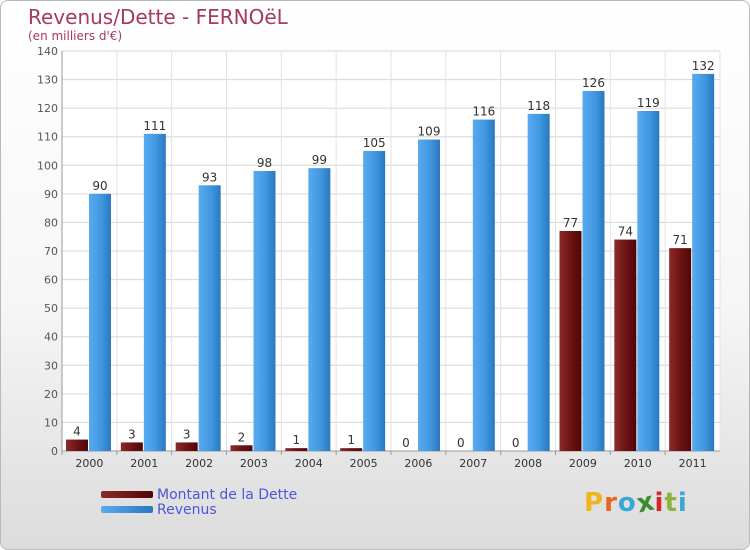 The image size is (750, 550). Describe the element at coordinates (374, 143) in the screenshot. I see `data-label-revenue: 105` at that location.